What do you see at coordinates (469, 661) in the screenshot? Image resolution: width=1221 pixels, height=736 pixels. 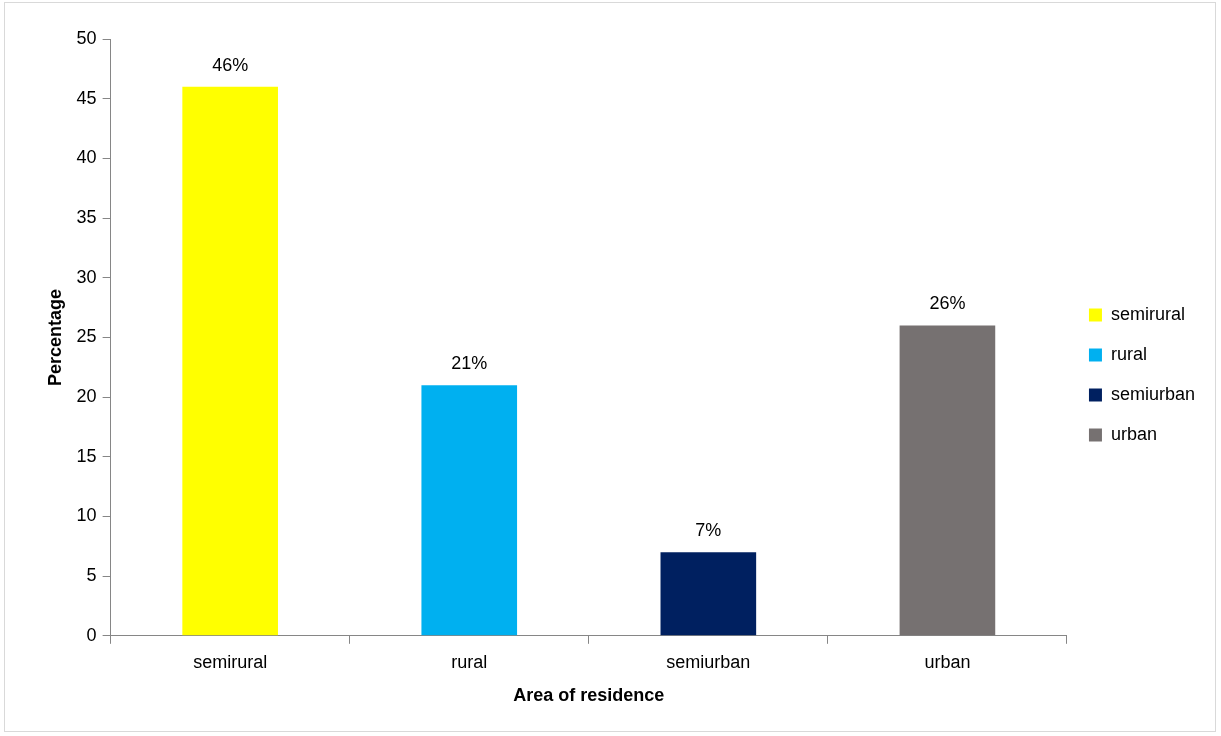 I see `x-tick-label: rural` at bounding box center [469, 661].